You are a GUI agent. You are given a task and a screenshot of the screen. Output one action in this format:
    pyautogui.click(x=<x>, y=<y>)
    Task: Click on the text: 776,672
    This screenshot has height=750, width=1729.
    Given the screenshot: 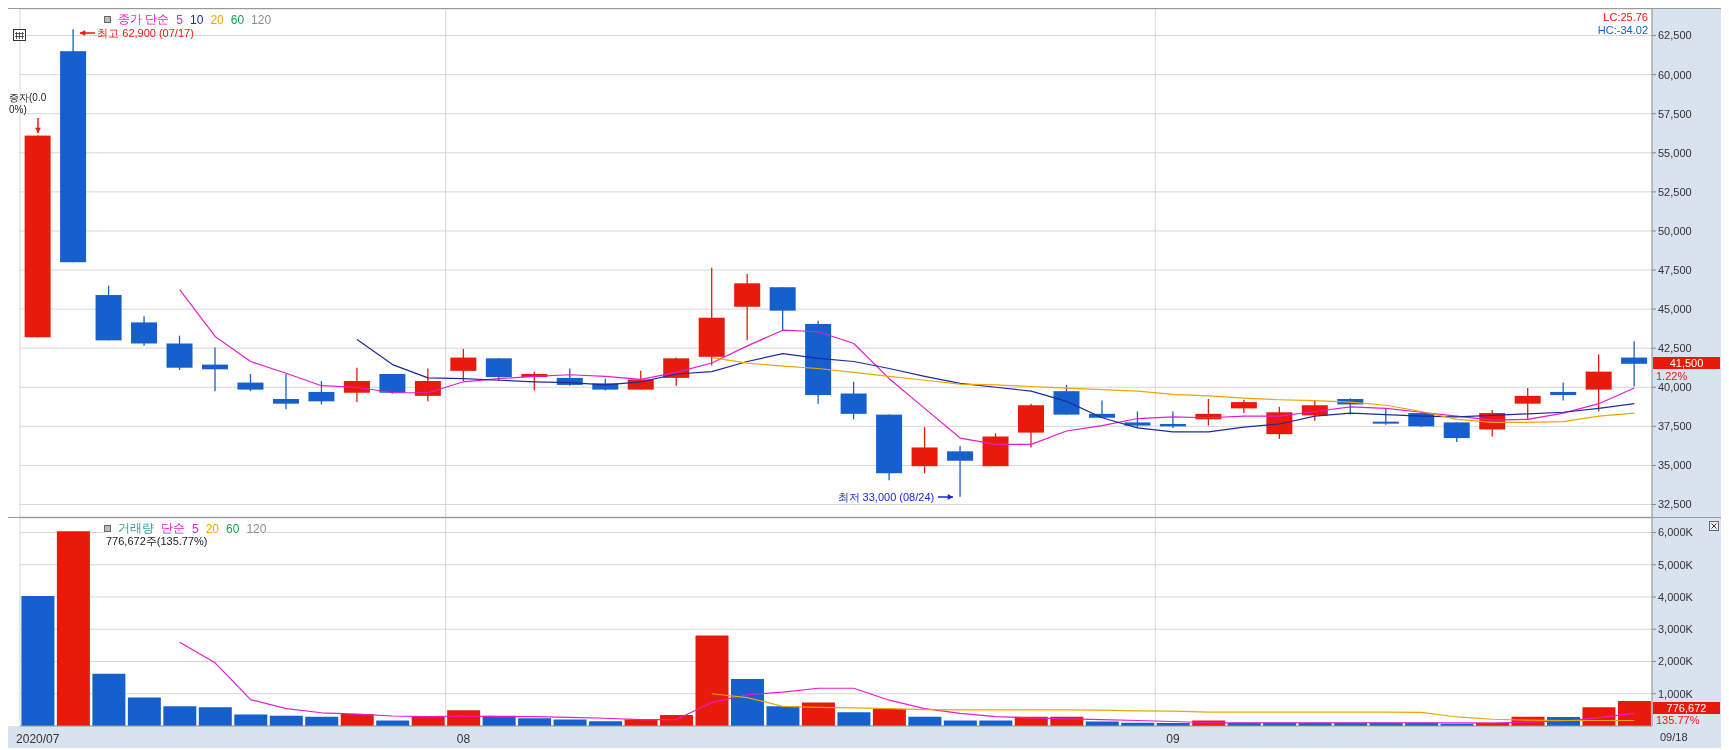 What is the action you would take?
    pyautogui.click(x=1686, y=707)
    